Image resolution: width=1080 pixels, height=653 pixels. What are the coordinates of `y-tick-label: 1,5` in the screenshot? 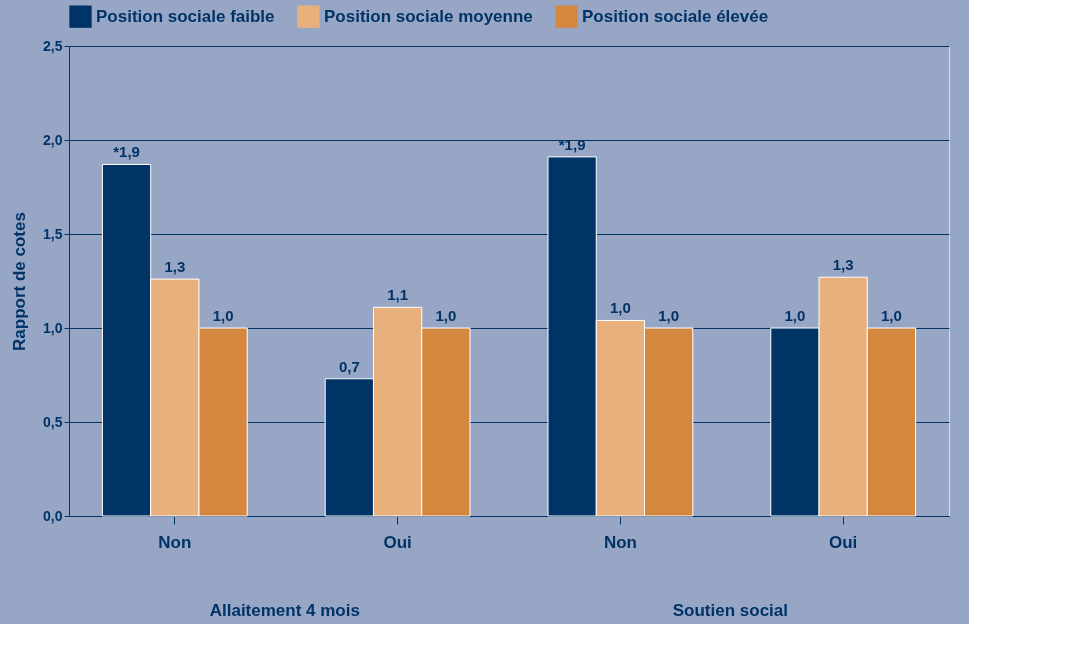 It's located at (53, 233).